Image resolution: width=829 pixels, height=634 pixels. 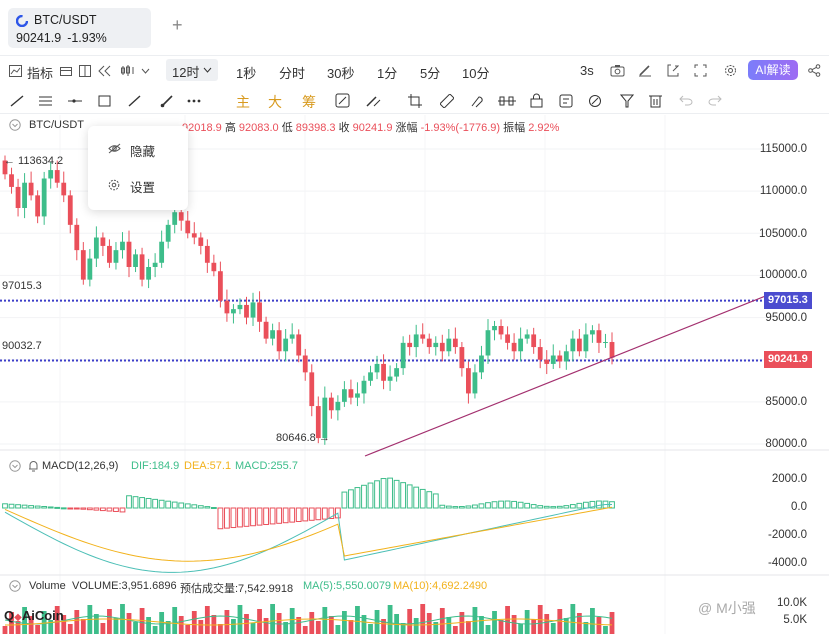 What do you see at coordinates (786, 318) in the screenshot?
I see `price-tick: 95000.0` at bounding box center [786, 318].